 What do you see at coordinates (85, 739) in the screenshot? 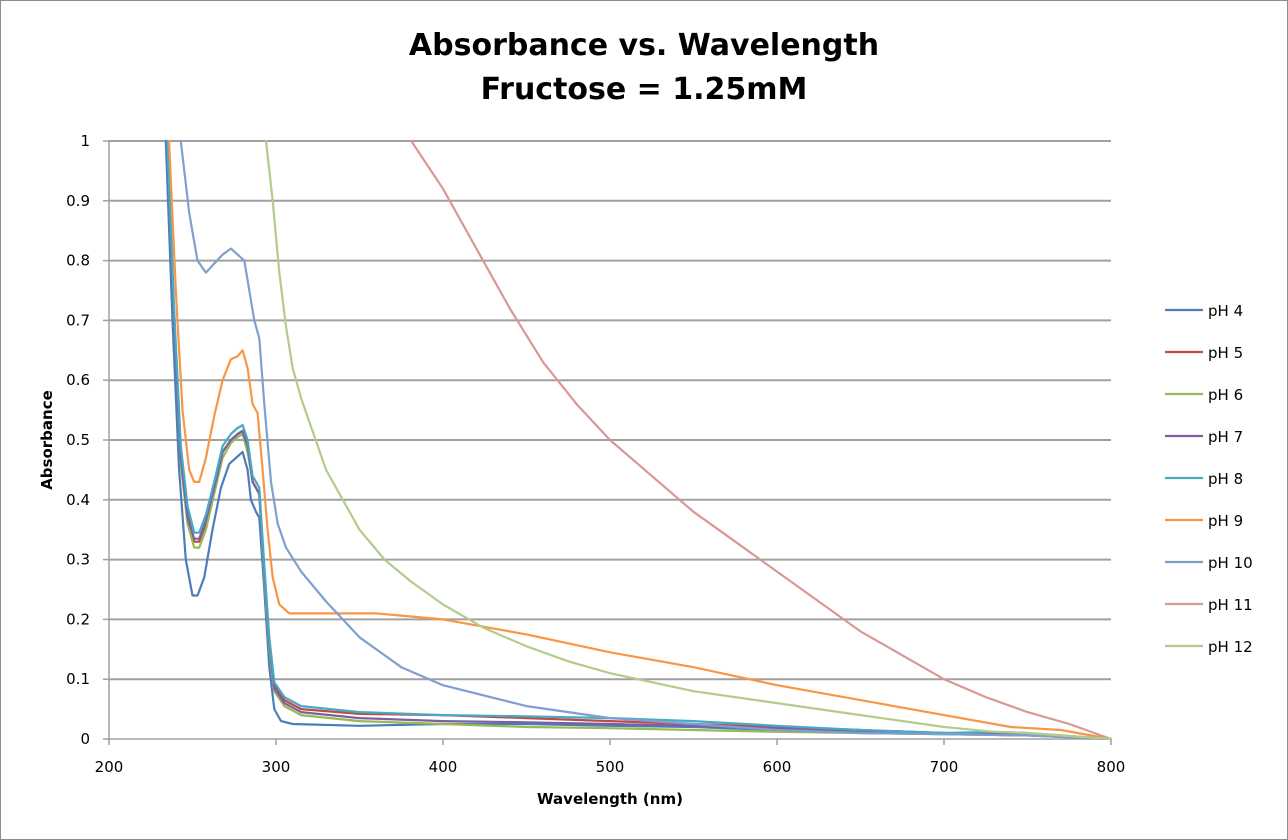
I see `y-tick-label: 0` at bounding box center [85, 739].